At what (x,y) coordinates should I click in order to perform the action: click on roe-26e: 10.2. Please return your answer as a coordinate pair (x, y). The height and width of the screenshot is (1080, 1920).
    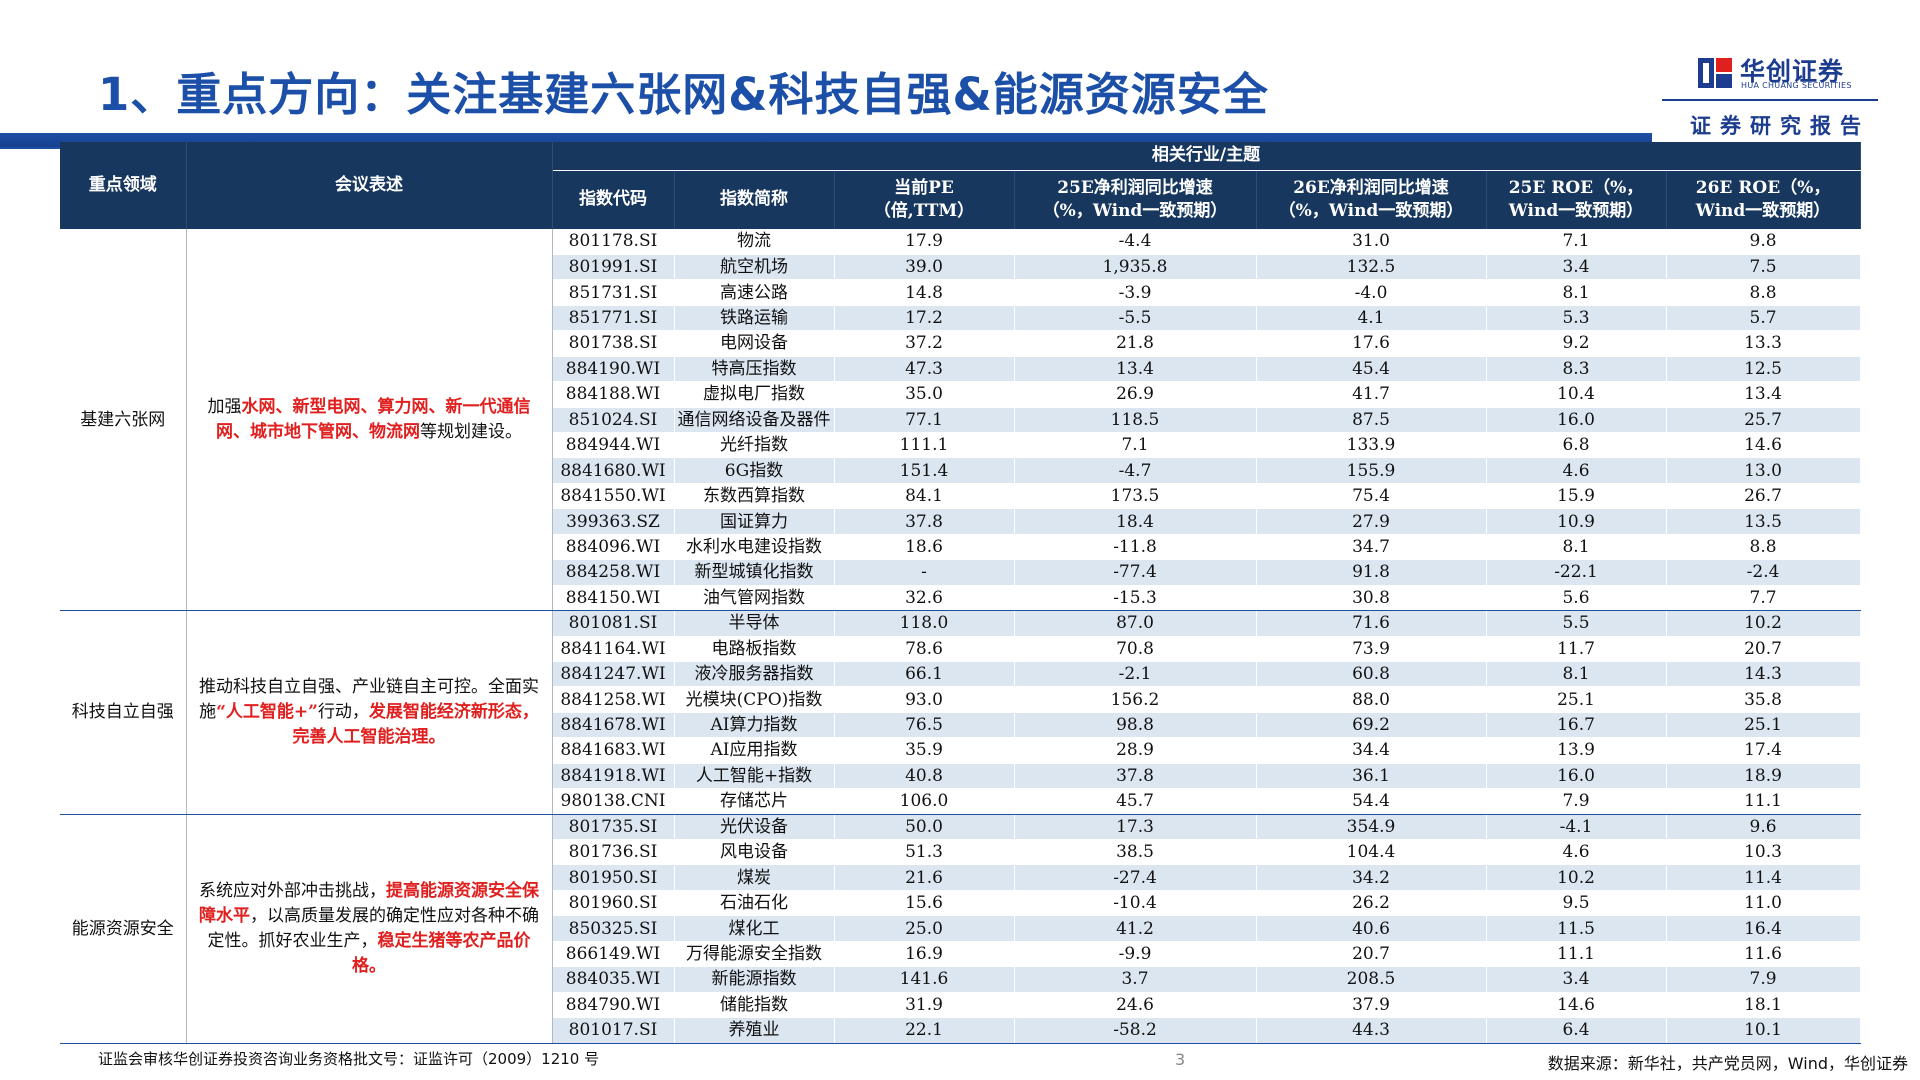
    Looking at the image, I should click on (1763, 623).